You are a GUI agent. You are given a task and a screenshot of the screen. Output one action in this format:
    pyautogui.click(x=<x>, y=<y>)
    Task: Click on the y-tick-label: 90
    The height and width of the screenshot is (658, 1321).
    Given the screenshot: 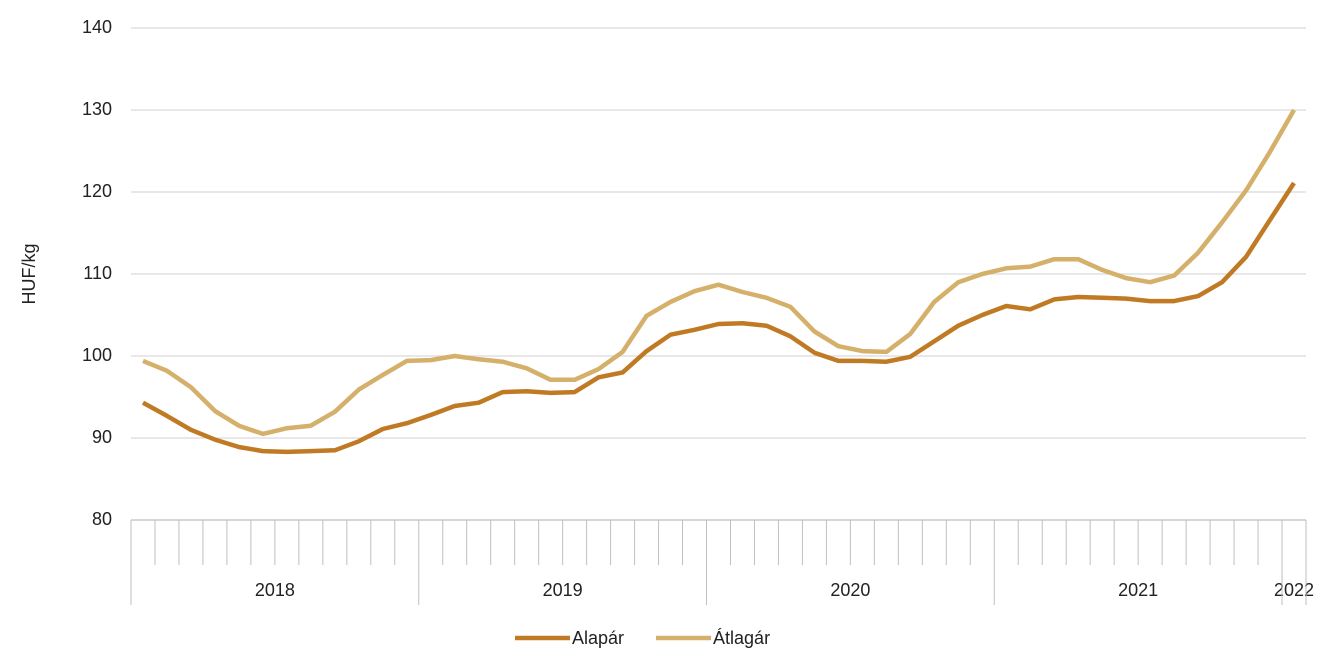 What is the action you would take?
    pyautogui.click(x=102, y=437)
    